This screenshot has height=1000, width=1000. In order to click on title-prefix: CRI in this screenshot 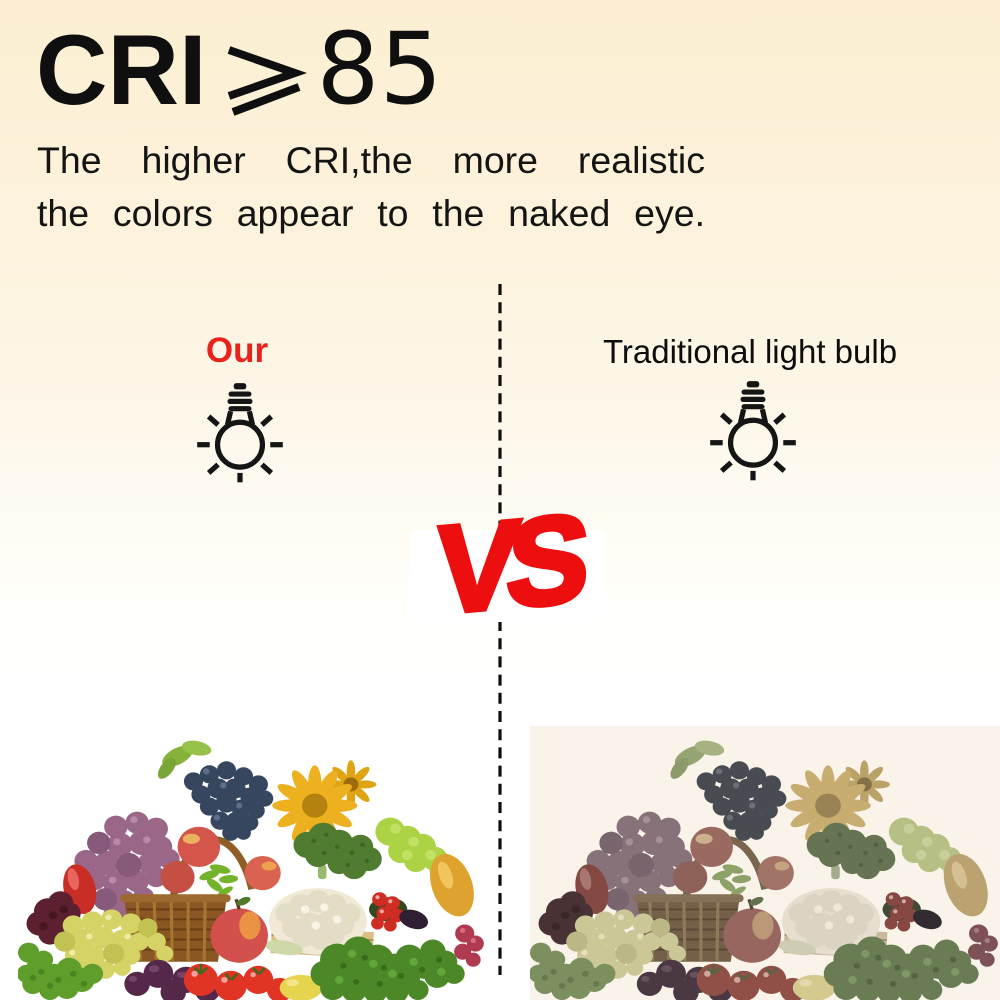, I will do `click(121, 69)`.